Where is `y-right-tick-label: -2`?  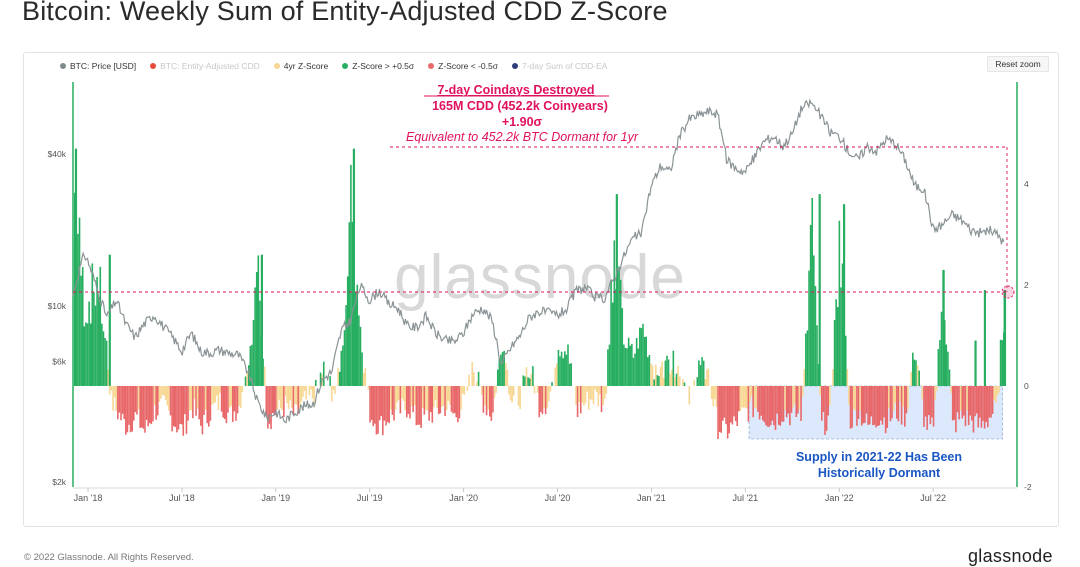 y-right-tick-label: -2 is located at coordinates (1028, 487).